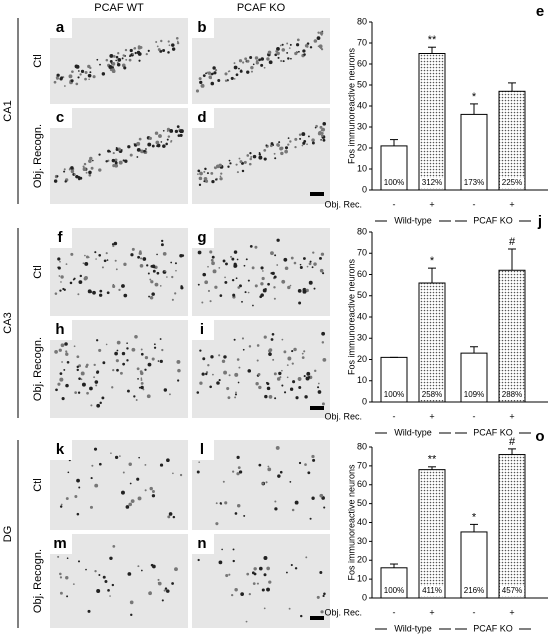 The height and width of the screenshot is (642, 554). What do you see at coordinates (261, 8) in the screenshot?
I see `column-header: PCAF KO` at bounding box center [261, 8].